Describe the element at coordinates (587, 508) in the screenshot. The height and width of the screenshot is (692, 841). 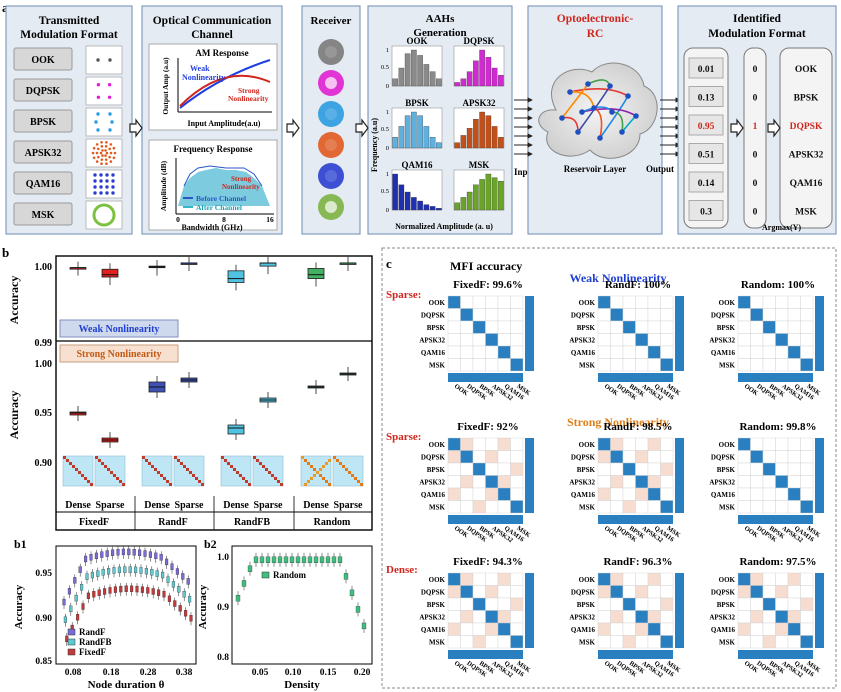
I see `cm-row-label: MSK` at that location.